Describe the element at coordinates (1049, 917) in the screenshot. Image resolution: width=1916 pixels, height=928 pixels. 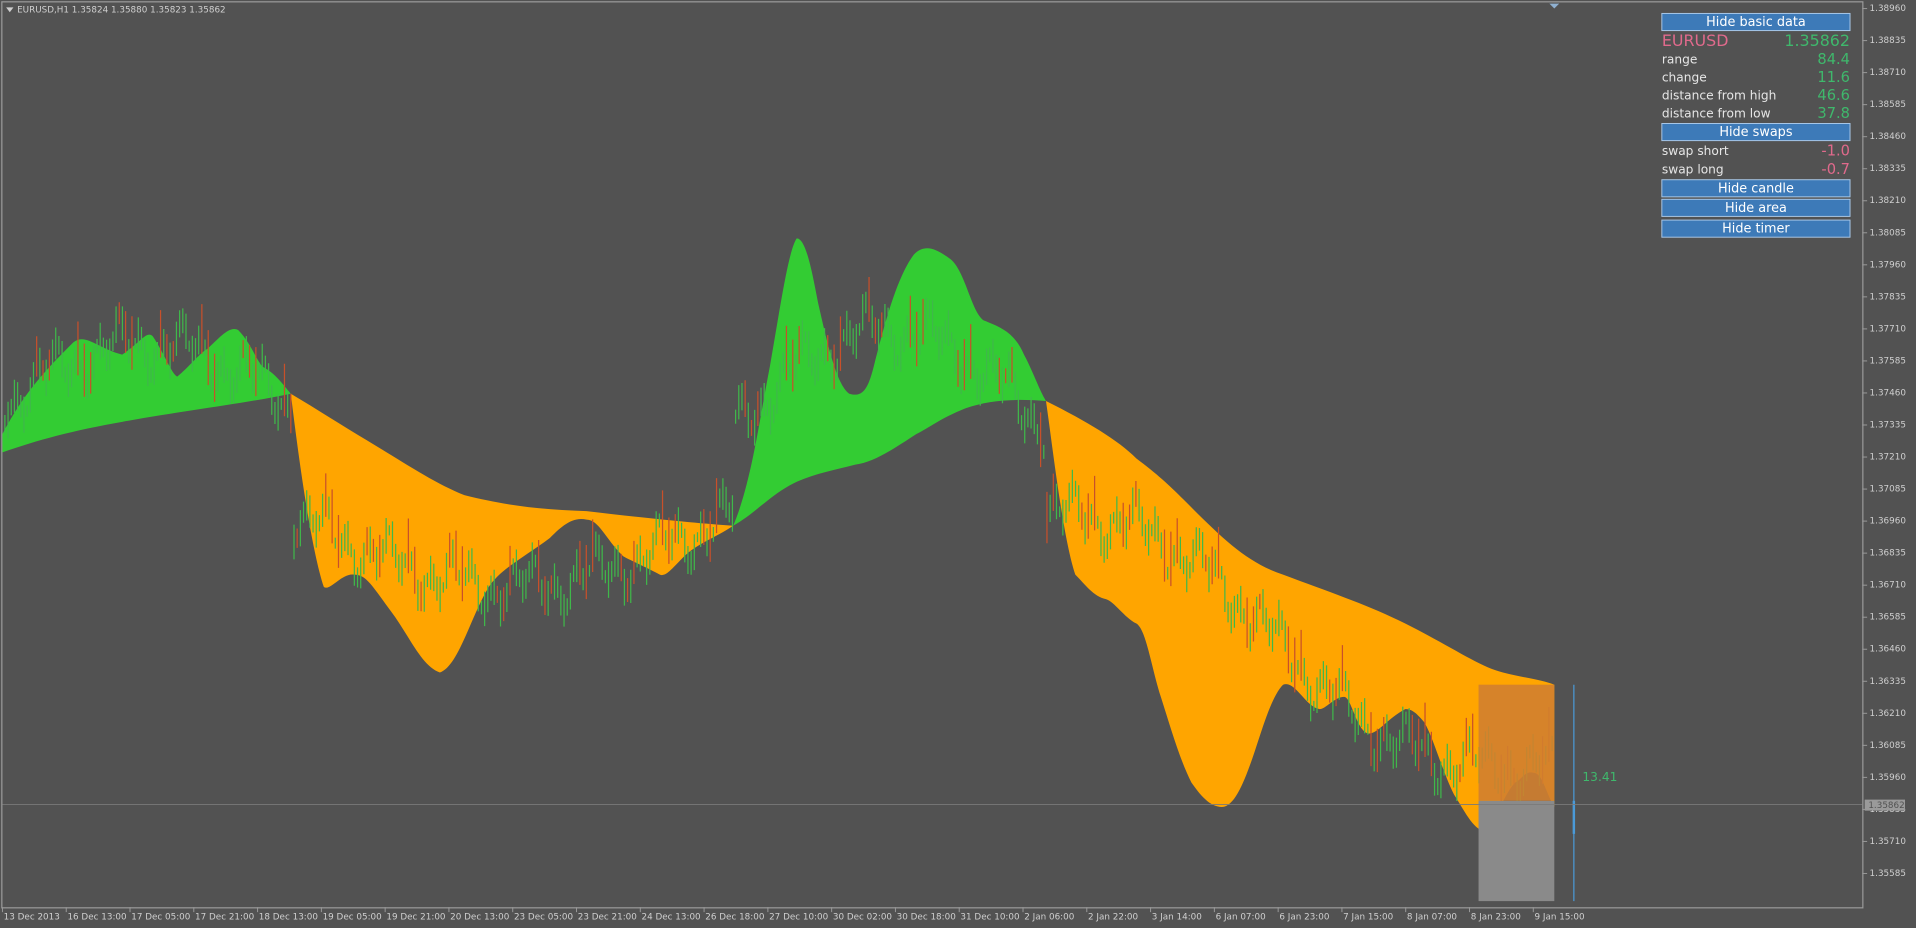
I see `time-label: 2 Jan 06:00` at that location.